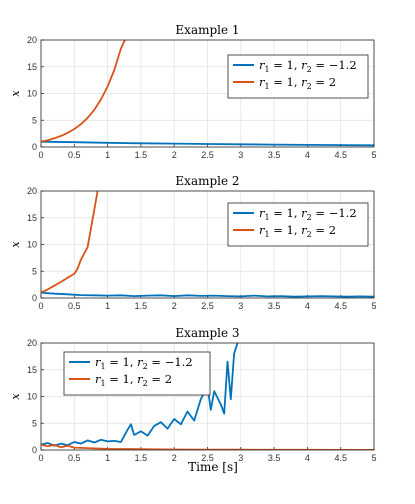  What do you see at coordinates (207, 181) in the screenshot?
I see `chart-title: Example 2` at bounding box center [207, 181].